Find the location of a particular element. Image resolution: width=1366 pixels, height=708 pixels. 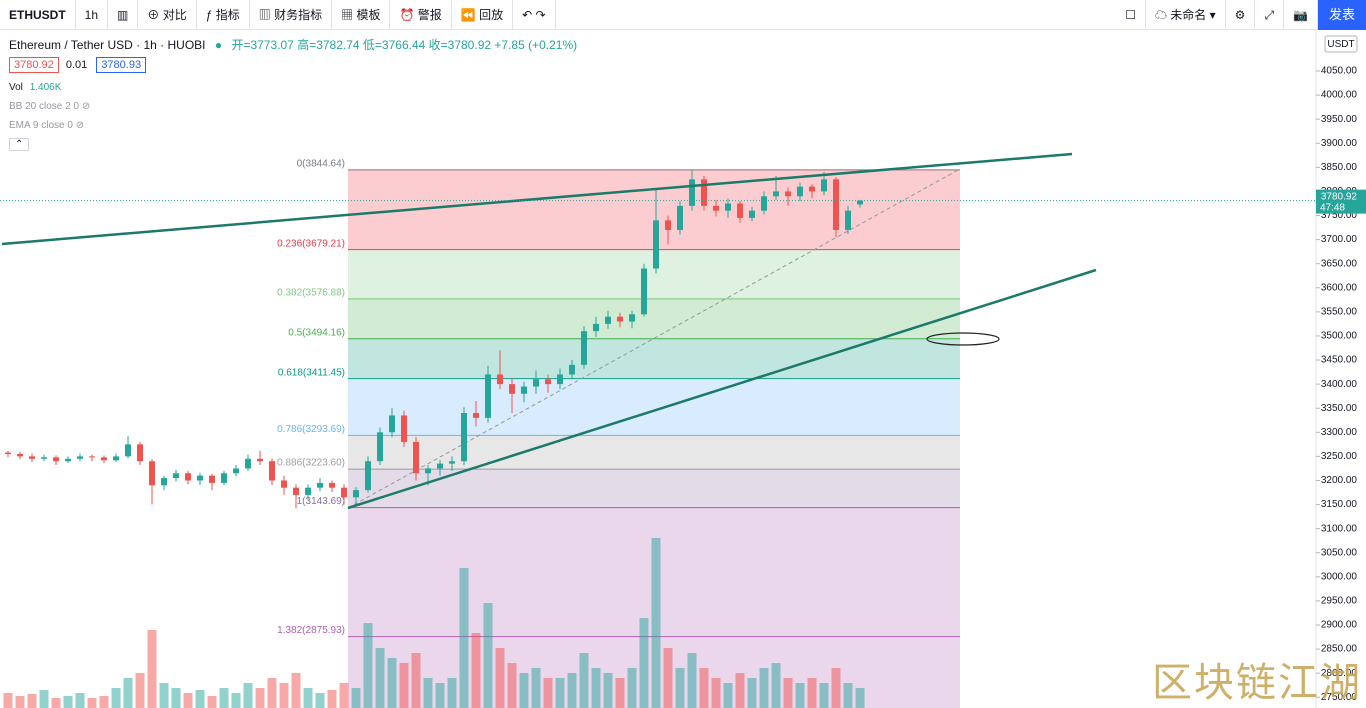

fib-label: 0.786(3293.69) is located at coordinates (311, 429).